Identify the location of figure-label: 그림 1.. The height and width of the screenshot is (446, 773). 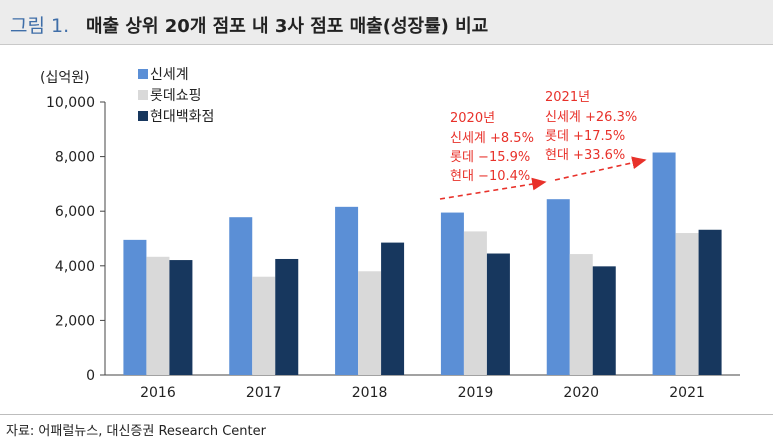
(40, 26).